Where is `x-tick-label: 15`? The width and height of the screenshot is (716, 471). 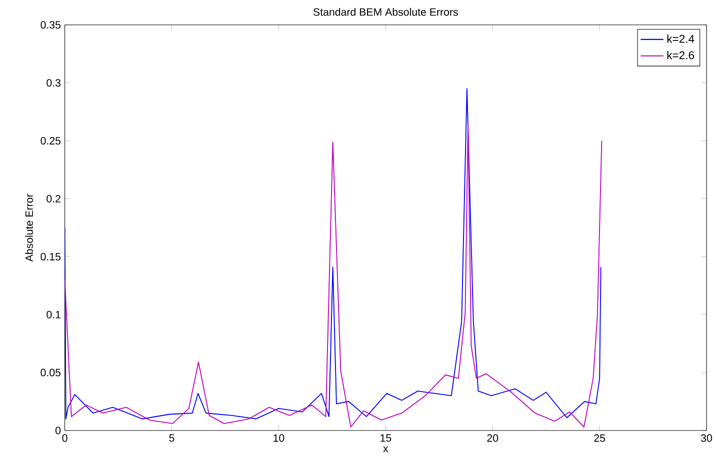
x-tick-label: 15 is located at coordinates (386, 438).